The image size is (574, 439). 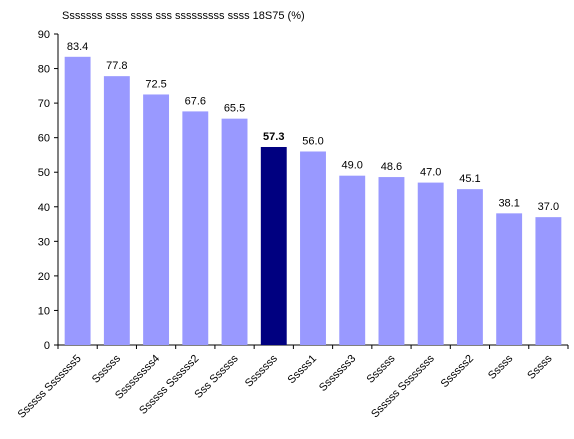 I want to click on y-tick-label: 70, so click(x=44, y=104).